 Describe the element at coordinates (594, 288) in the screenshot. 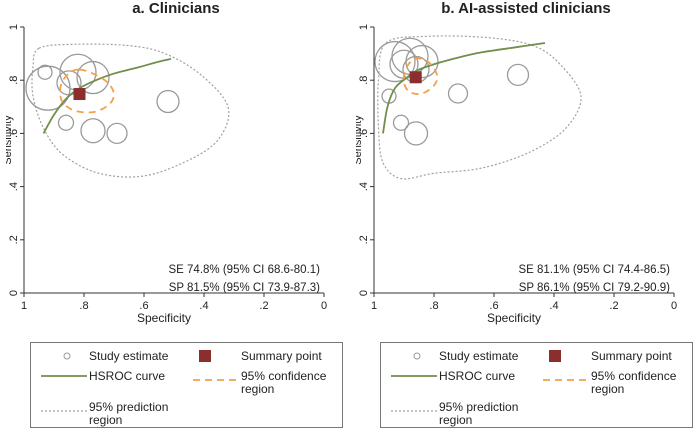

I see `annotation-text: SP 86.1% (95% CI 79.2-90.9)` at that location.